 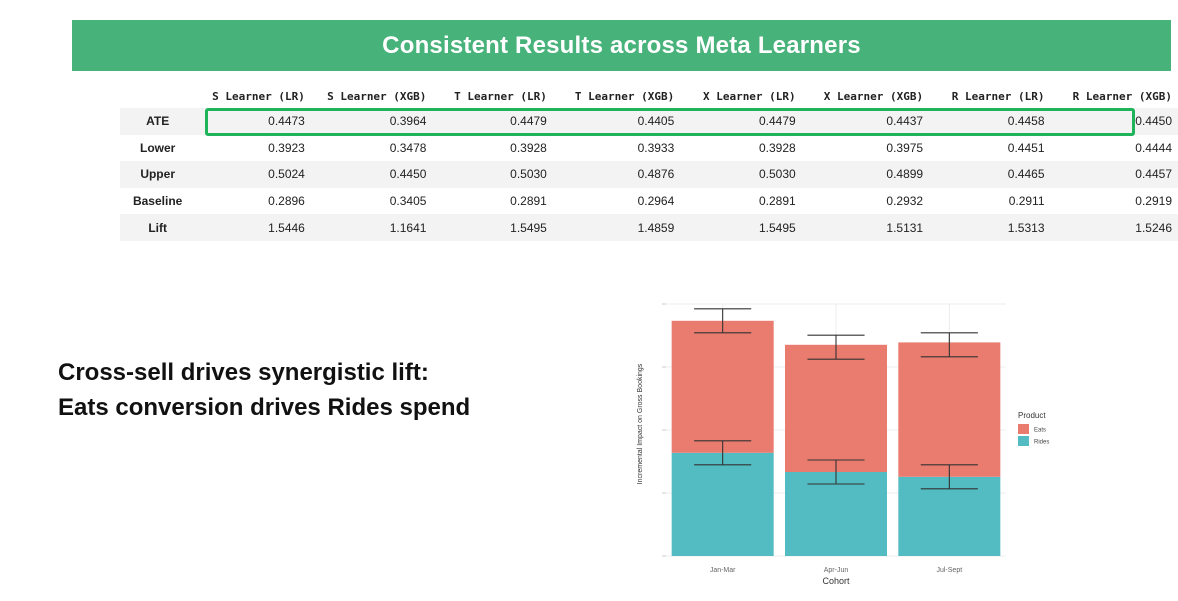 What do you see at coordinates (1122, 96) in the screenshot?
I see `column-header: R Learner (XGB)` at bounding box center [1122, 96].